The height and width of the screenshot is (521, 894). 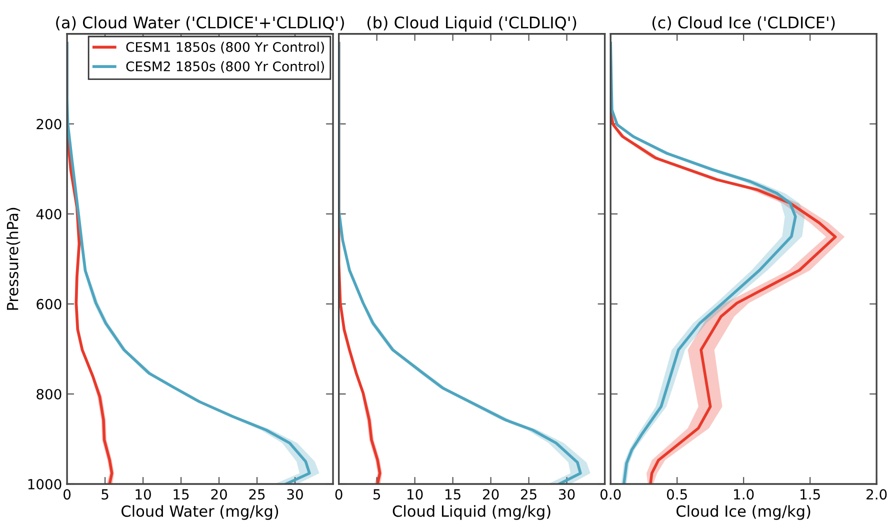 What do you see at coordinates (743, 512) in the screenshot?
I see `x-axis-title: Cloud Ice (mg/kg)` at bounding box center [743, 512].